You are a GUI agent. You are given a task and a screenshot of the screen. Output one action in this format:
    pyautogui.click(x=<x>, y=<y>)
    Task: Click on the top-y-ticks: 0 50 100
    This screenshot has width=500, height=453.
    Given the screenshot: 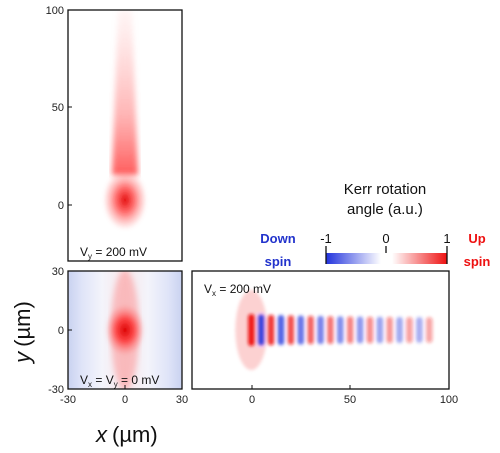 What is the action you would take?
    pyautogui.click(x=59, y=108)
    